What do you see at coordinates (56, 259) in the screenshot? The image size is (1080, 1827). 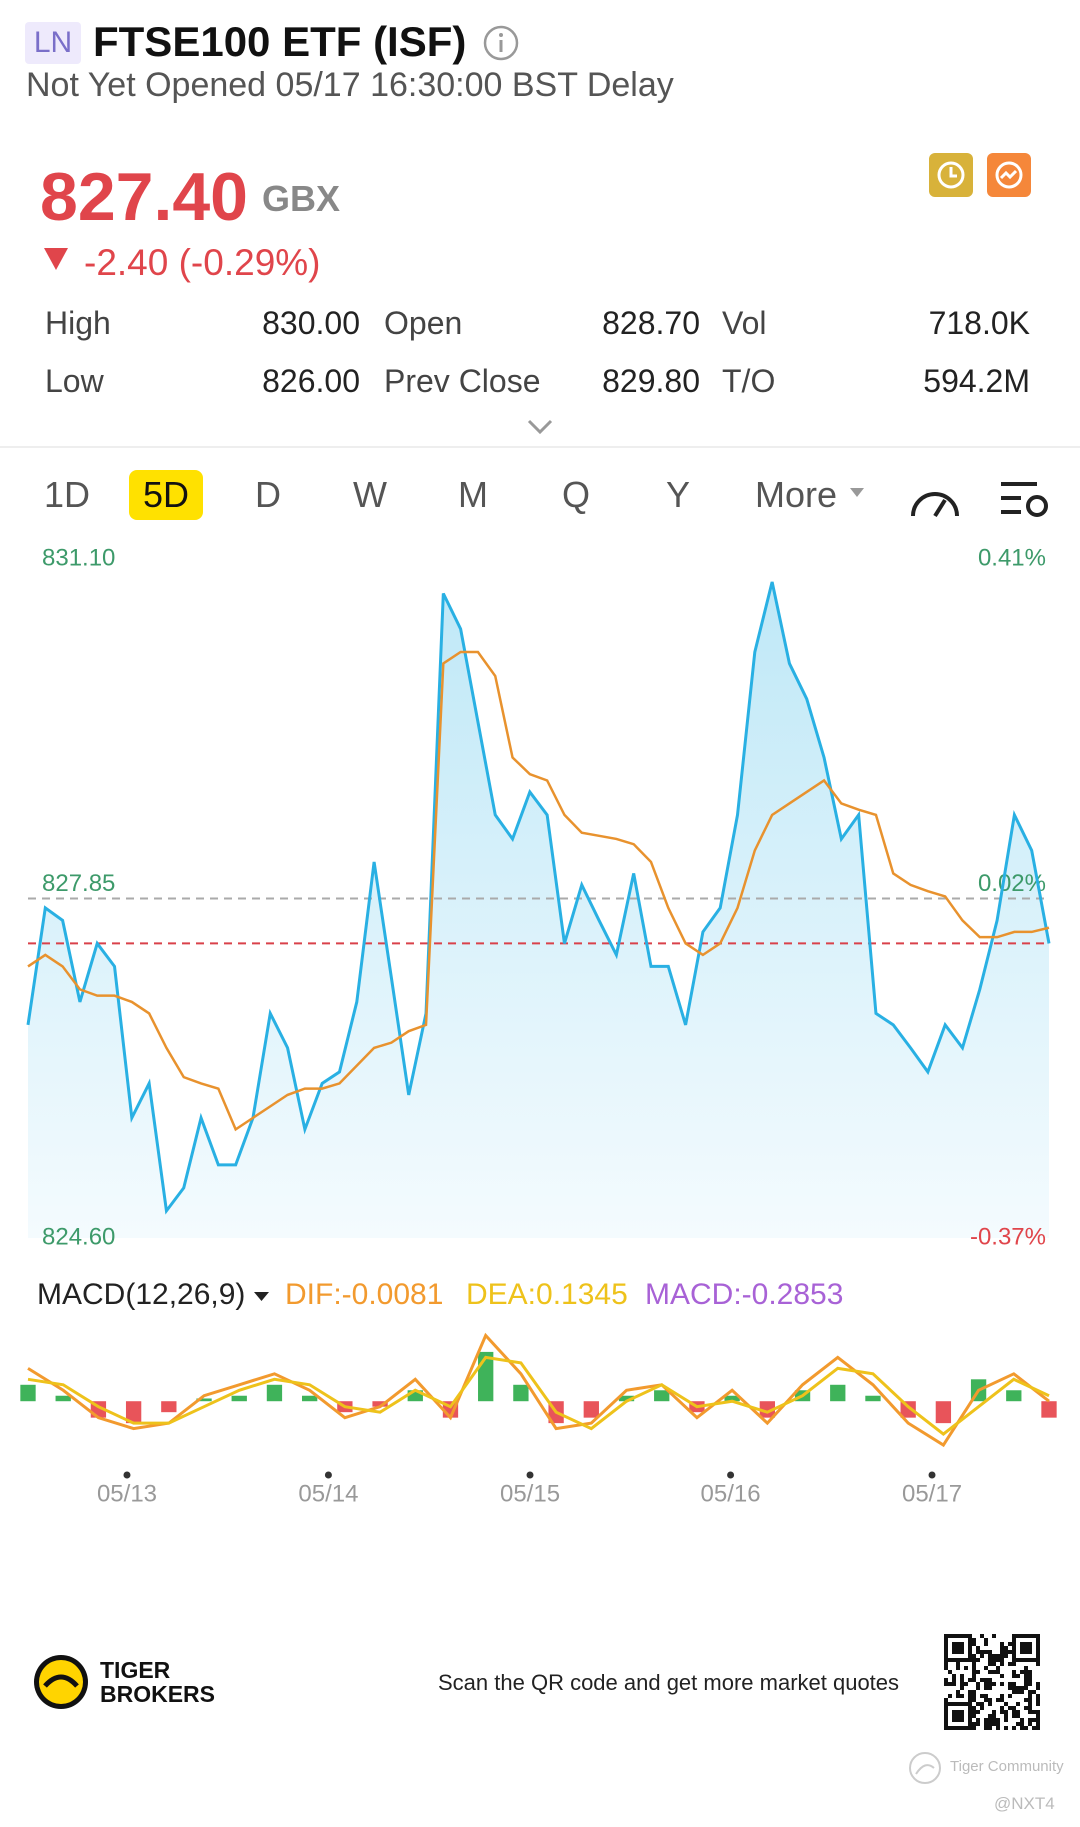 I see `down-arrow` at bounding box center [56, 259].